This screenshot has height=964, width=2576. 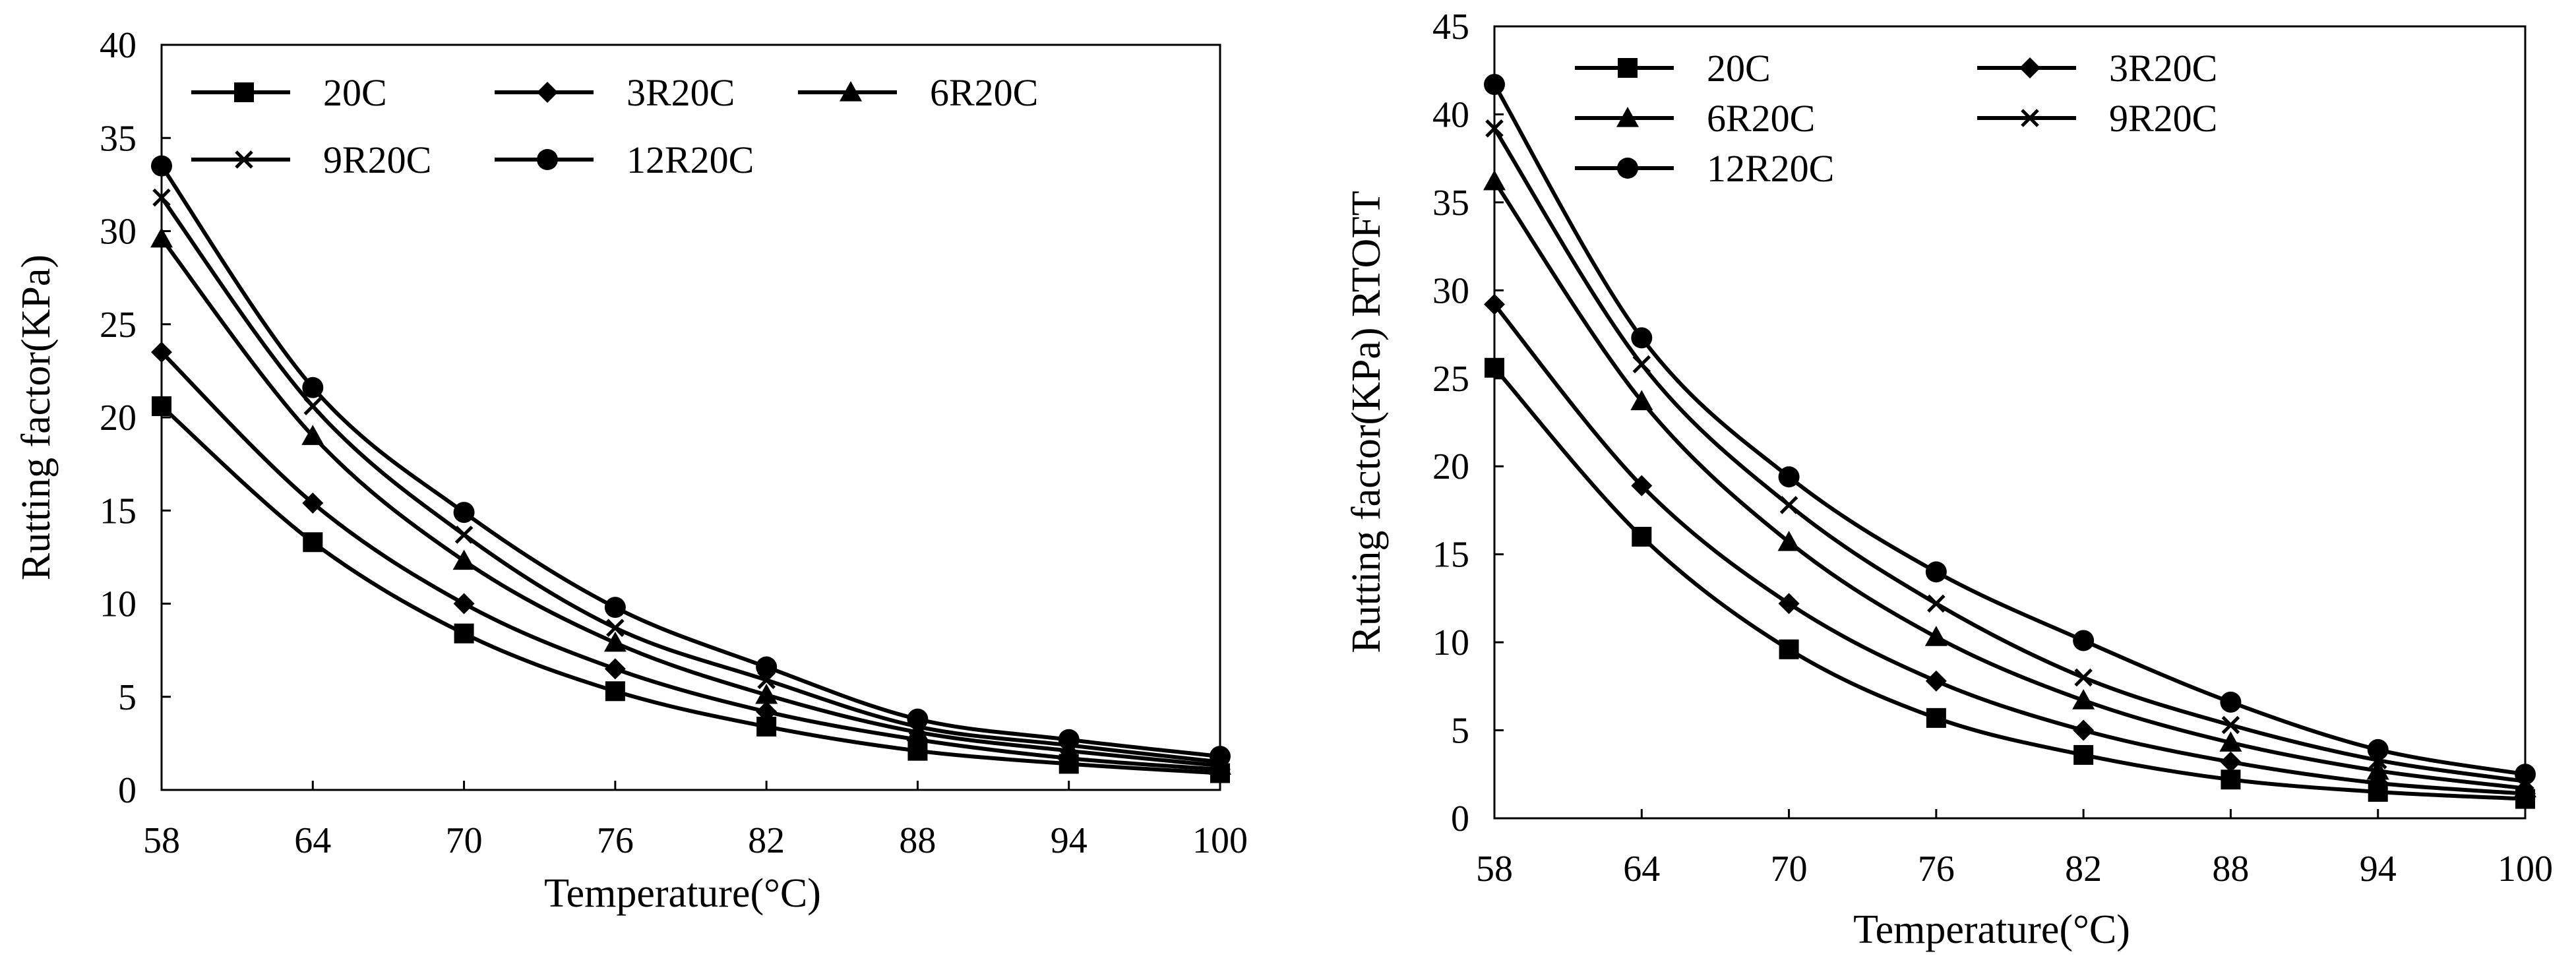 What do you see at coordinates (2378, 869) in the screenshot?
I see `x-tick-label: 94` at bounding box center [2378, 869].